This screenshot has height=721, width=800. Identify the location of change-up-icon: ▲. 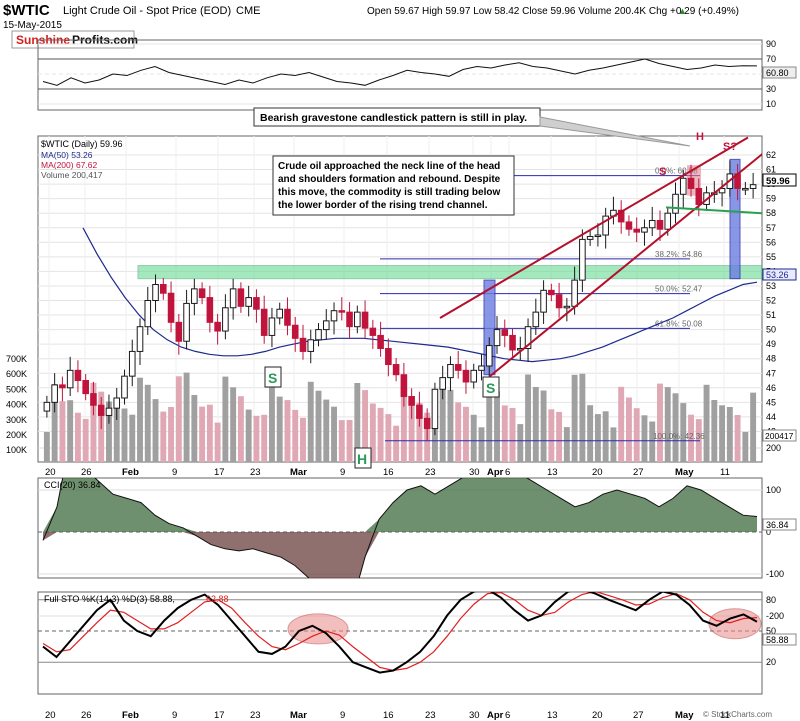
(682, 11).